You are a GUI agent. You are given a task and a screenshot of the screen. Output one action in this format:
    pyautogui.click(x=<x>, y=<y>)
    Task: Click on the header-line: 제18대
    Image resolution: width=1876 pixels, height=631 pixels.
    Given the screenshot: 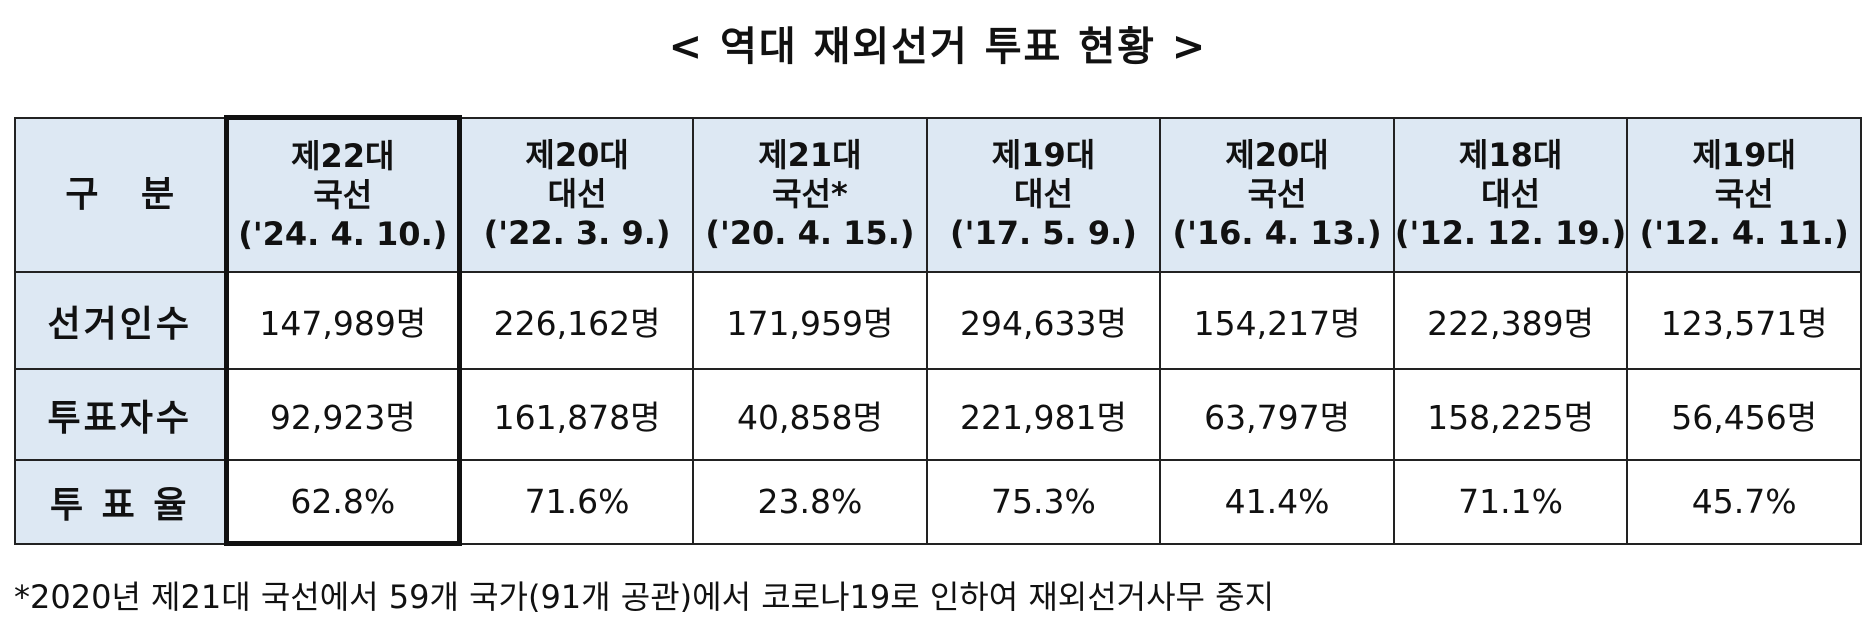 What is the action you would take?
    pyautogui.click(x=1510, y=155)
    